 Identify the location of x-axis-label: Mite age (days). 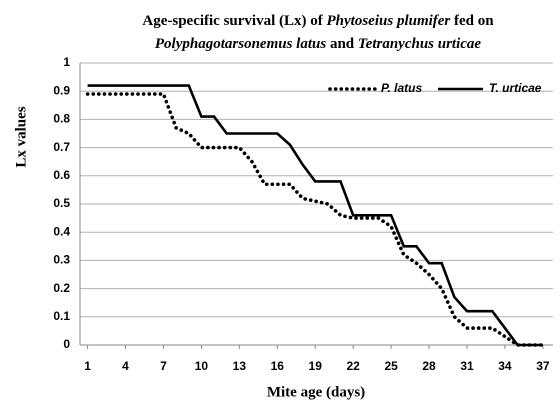
(316, 392).